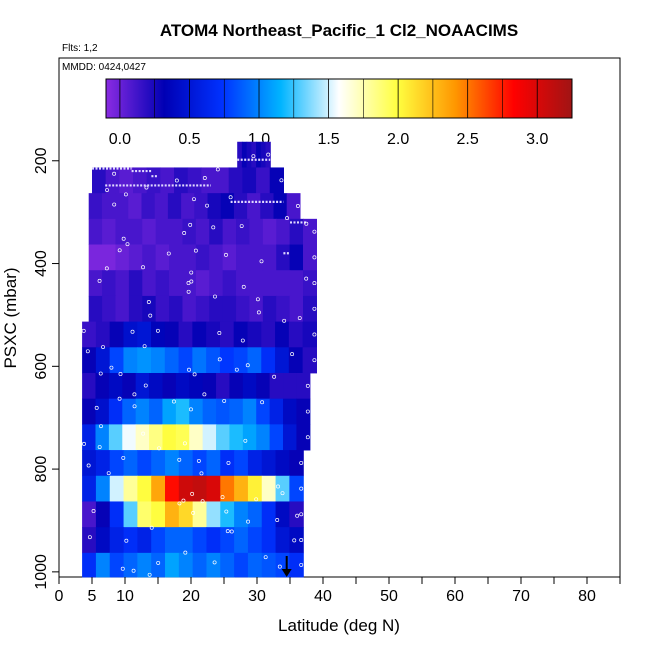 The width and height of the screenshot is (650, 650). Describe the element at coordinates (41, 366) in the screenshot. I see `y-axis-tick-label: 600` at that location.